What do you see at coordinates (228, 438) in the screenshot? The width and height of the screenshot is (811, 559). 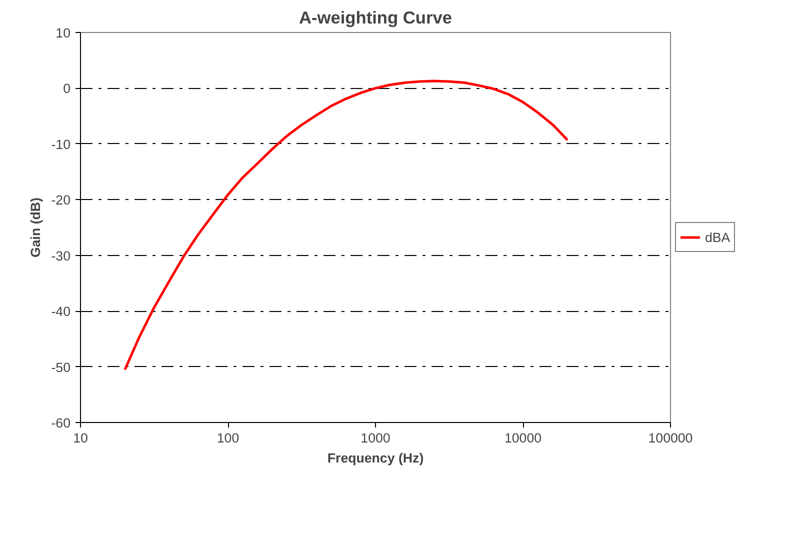 I see `x-tick-label: 100` at bounding box center [228, 438].